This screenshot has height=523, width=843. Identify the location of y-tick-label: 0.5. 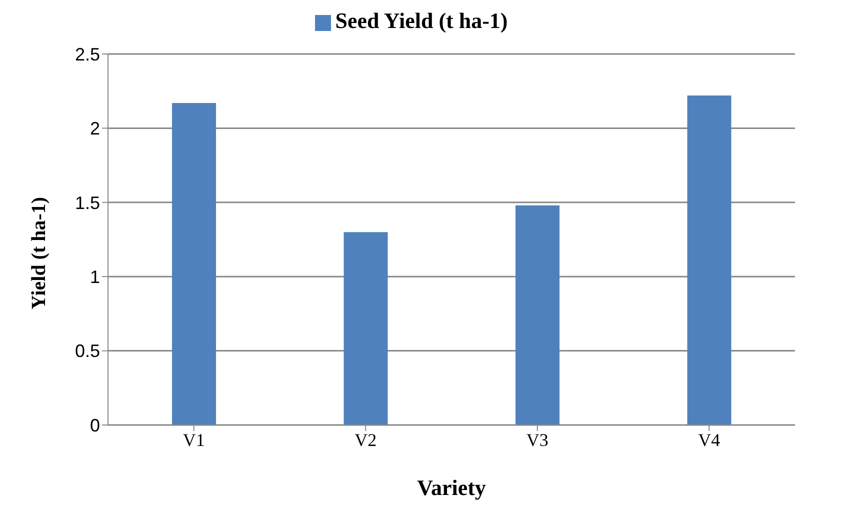
(87, 351).